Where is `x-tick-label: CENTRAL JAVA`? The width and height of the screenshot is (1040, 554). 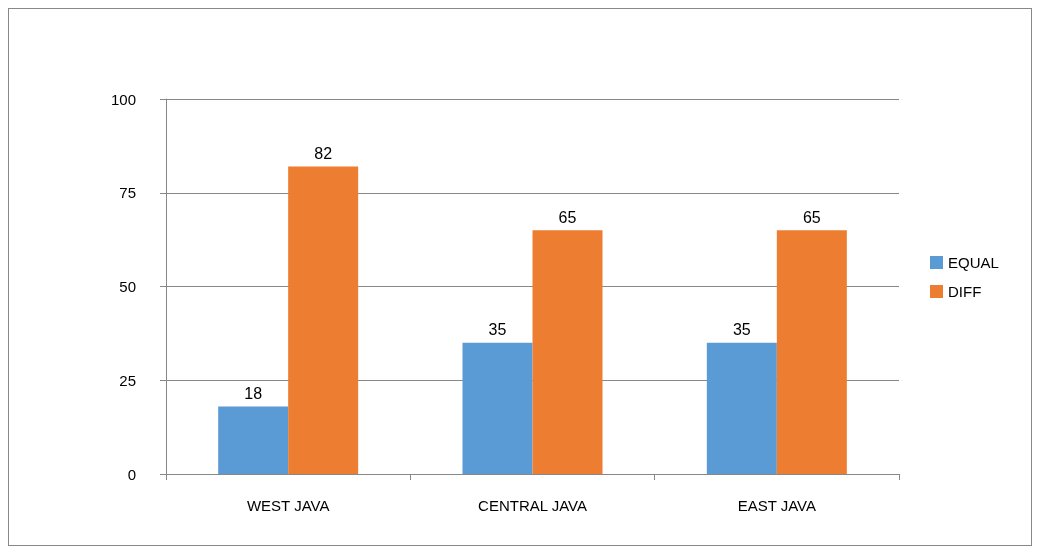 x-tick-label: CENTRAL JAVA is located at coordinates (532, 505).